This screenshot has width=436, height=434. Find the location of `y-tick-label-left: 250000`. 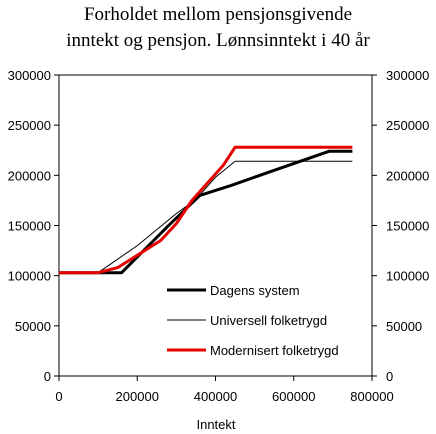

y-tick-label-left: 250000 is located at coordinates (29, 125).